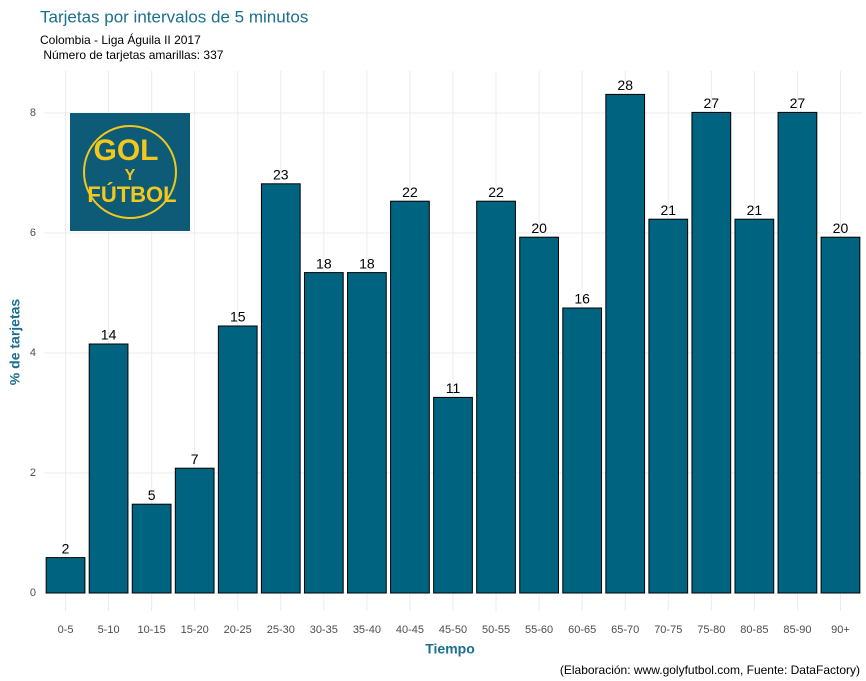  I want to click on x-tick-label: 75-80, so click(711, 630).